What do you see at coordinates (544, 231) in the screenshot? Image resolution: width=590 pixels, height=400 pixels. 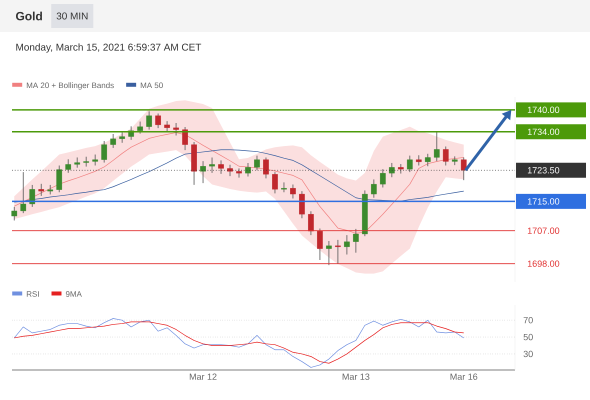 I see `y-tick-label: 1707.00` at bounding box center [544, 231].